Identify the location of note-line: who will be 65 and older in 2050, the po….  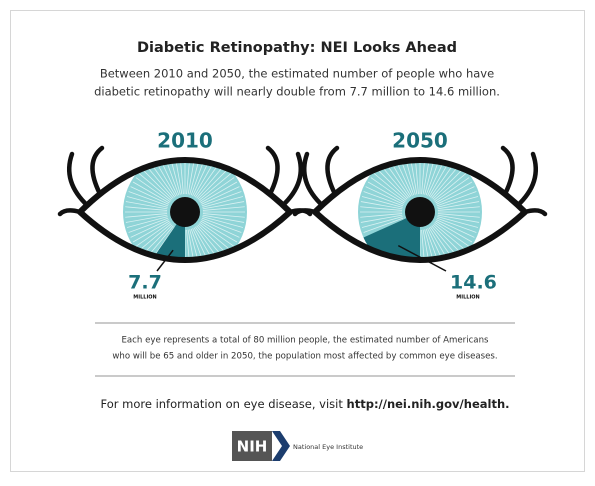
(304, 357).